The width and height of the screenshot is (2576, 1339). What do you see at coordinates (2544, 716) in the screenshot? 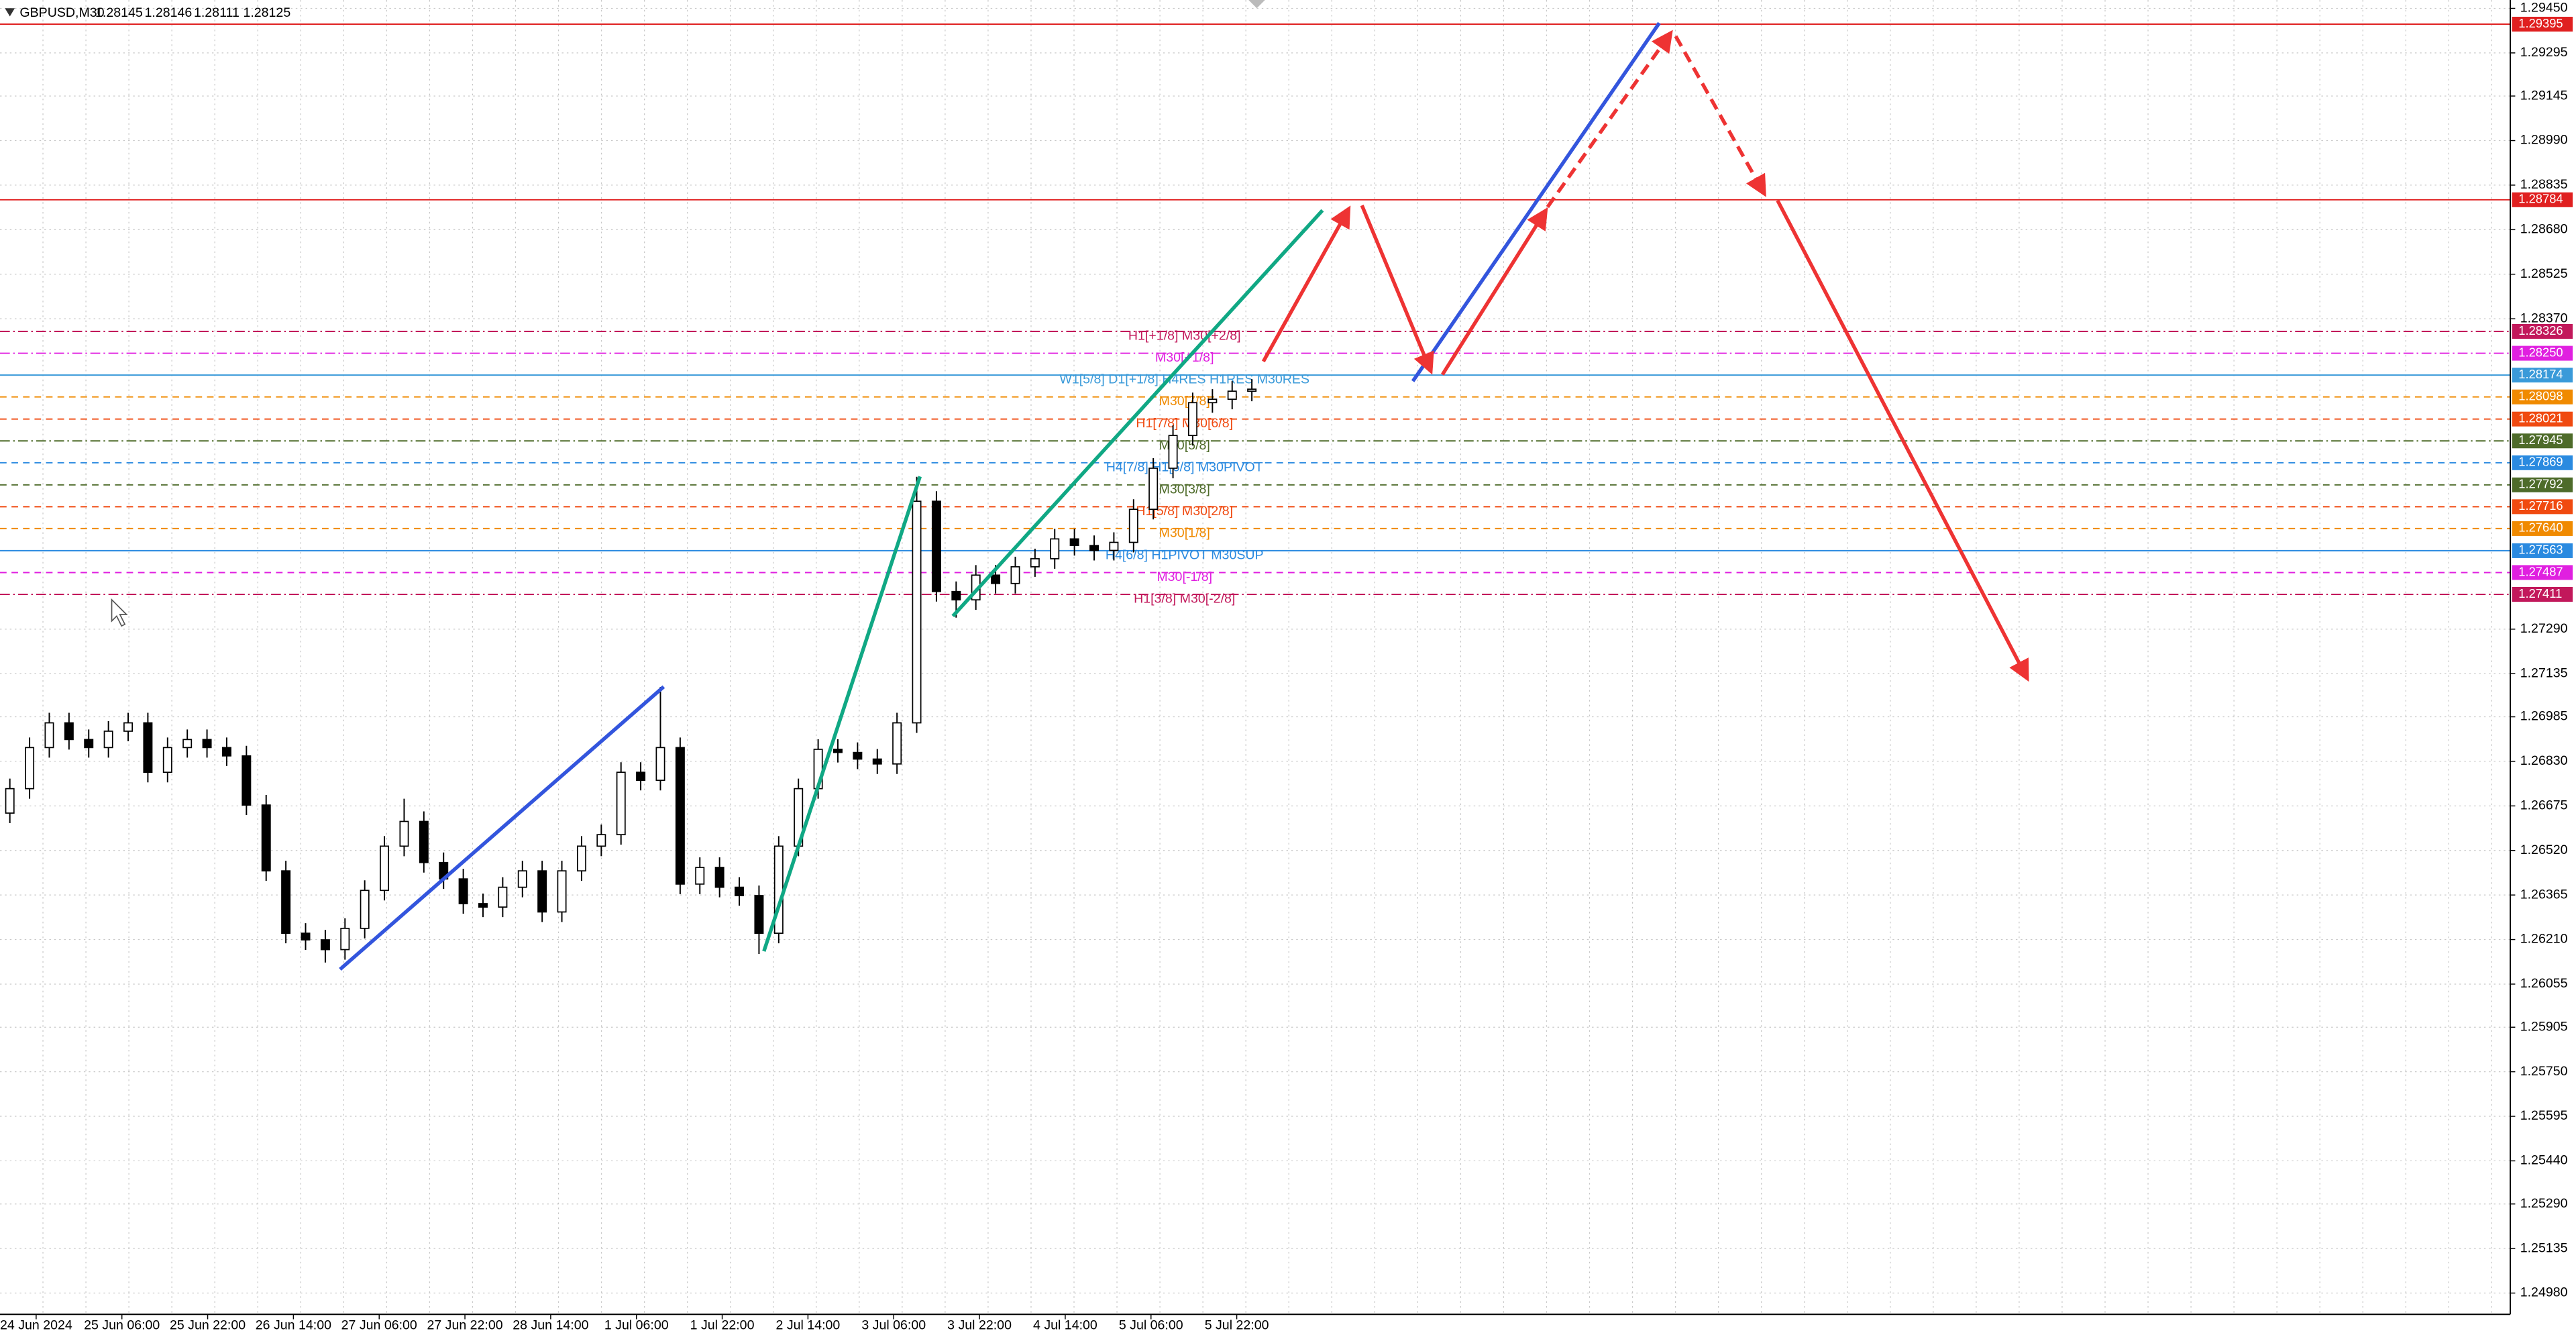
I see `y-tick-label: 1.26985` at bounding box center [2544, 716].